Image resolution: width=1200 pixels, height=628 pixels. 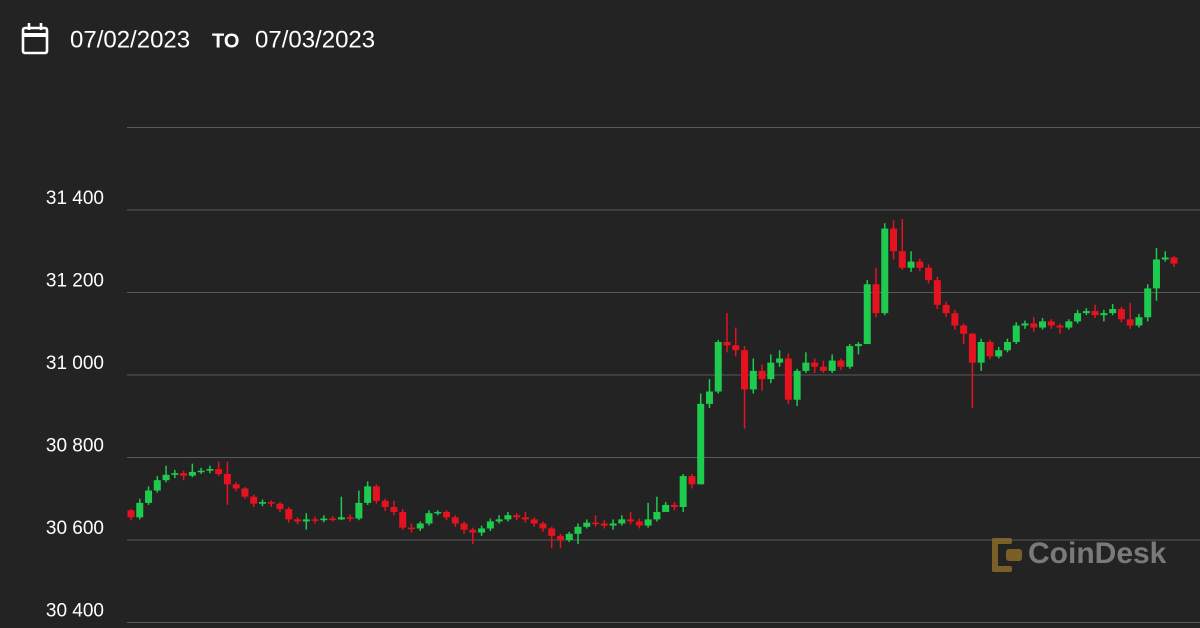 I want to click on y-tick-label: 31 000, so click(x=75, y=363).